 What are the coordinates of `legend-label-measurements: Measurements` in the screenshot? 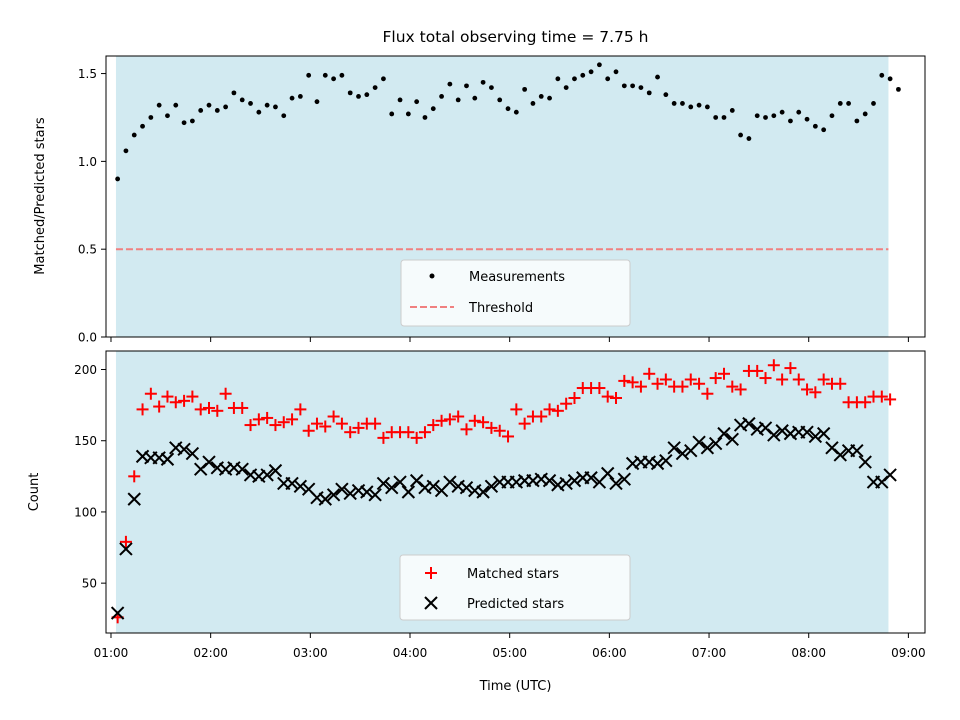 It's located at (517, 277).